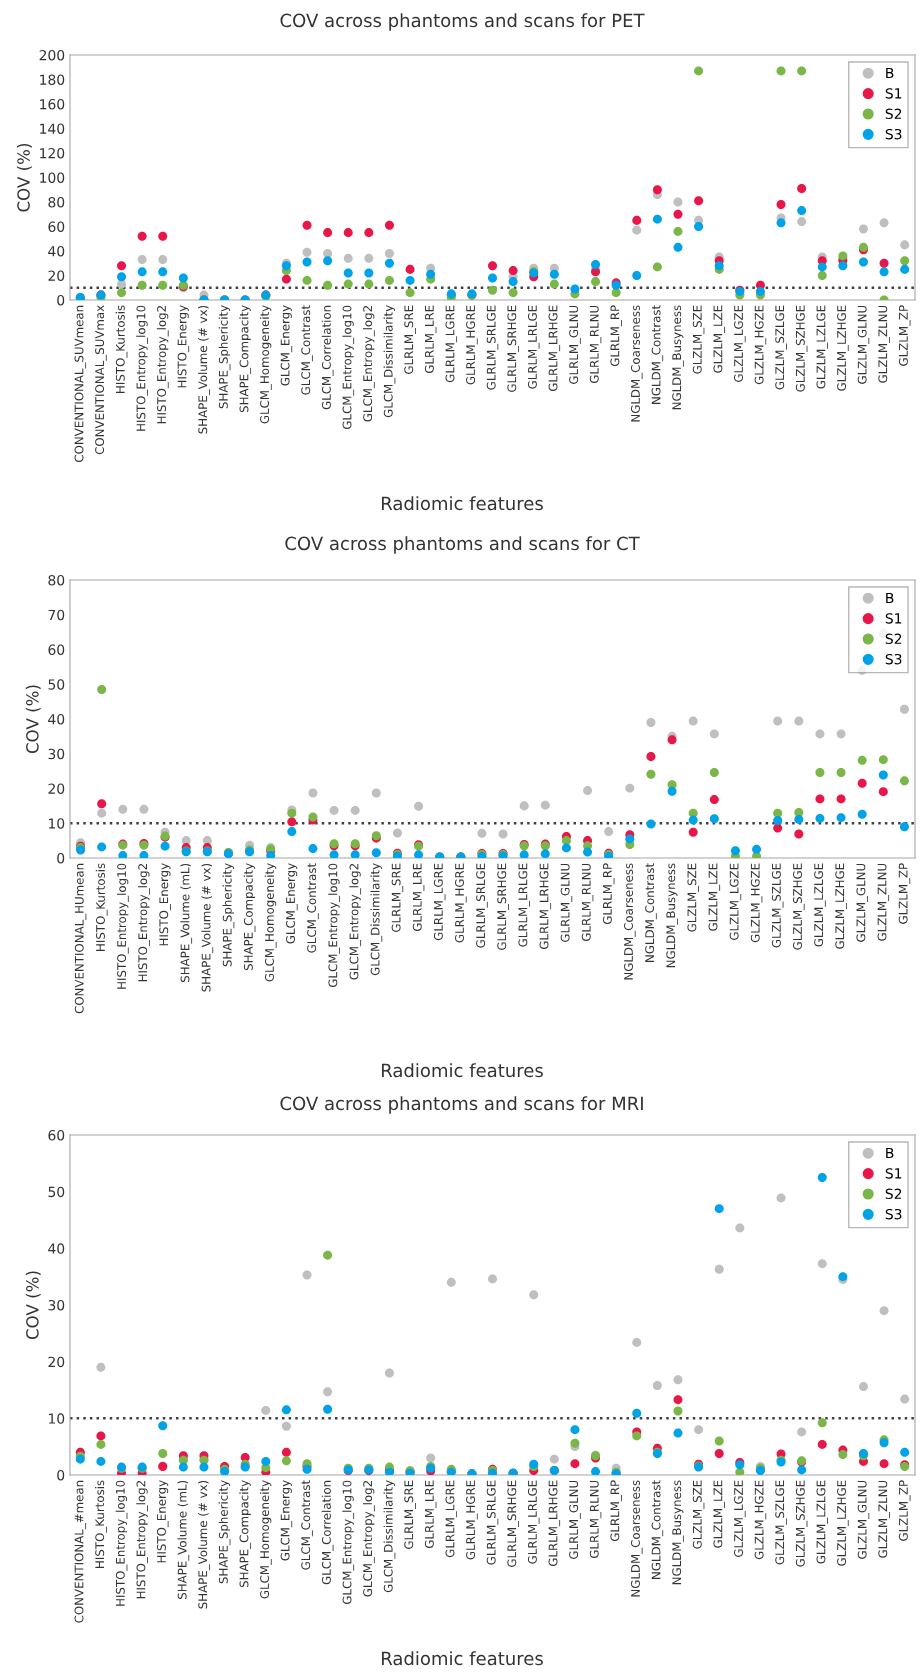 This screenshot has width=924, height=1675. Describe the element at coordinates (503, 906) in the screenshot. I see `x-tick-label: GLRLM_SRHGE` at that location.